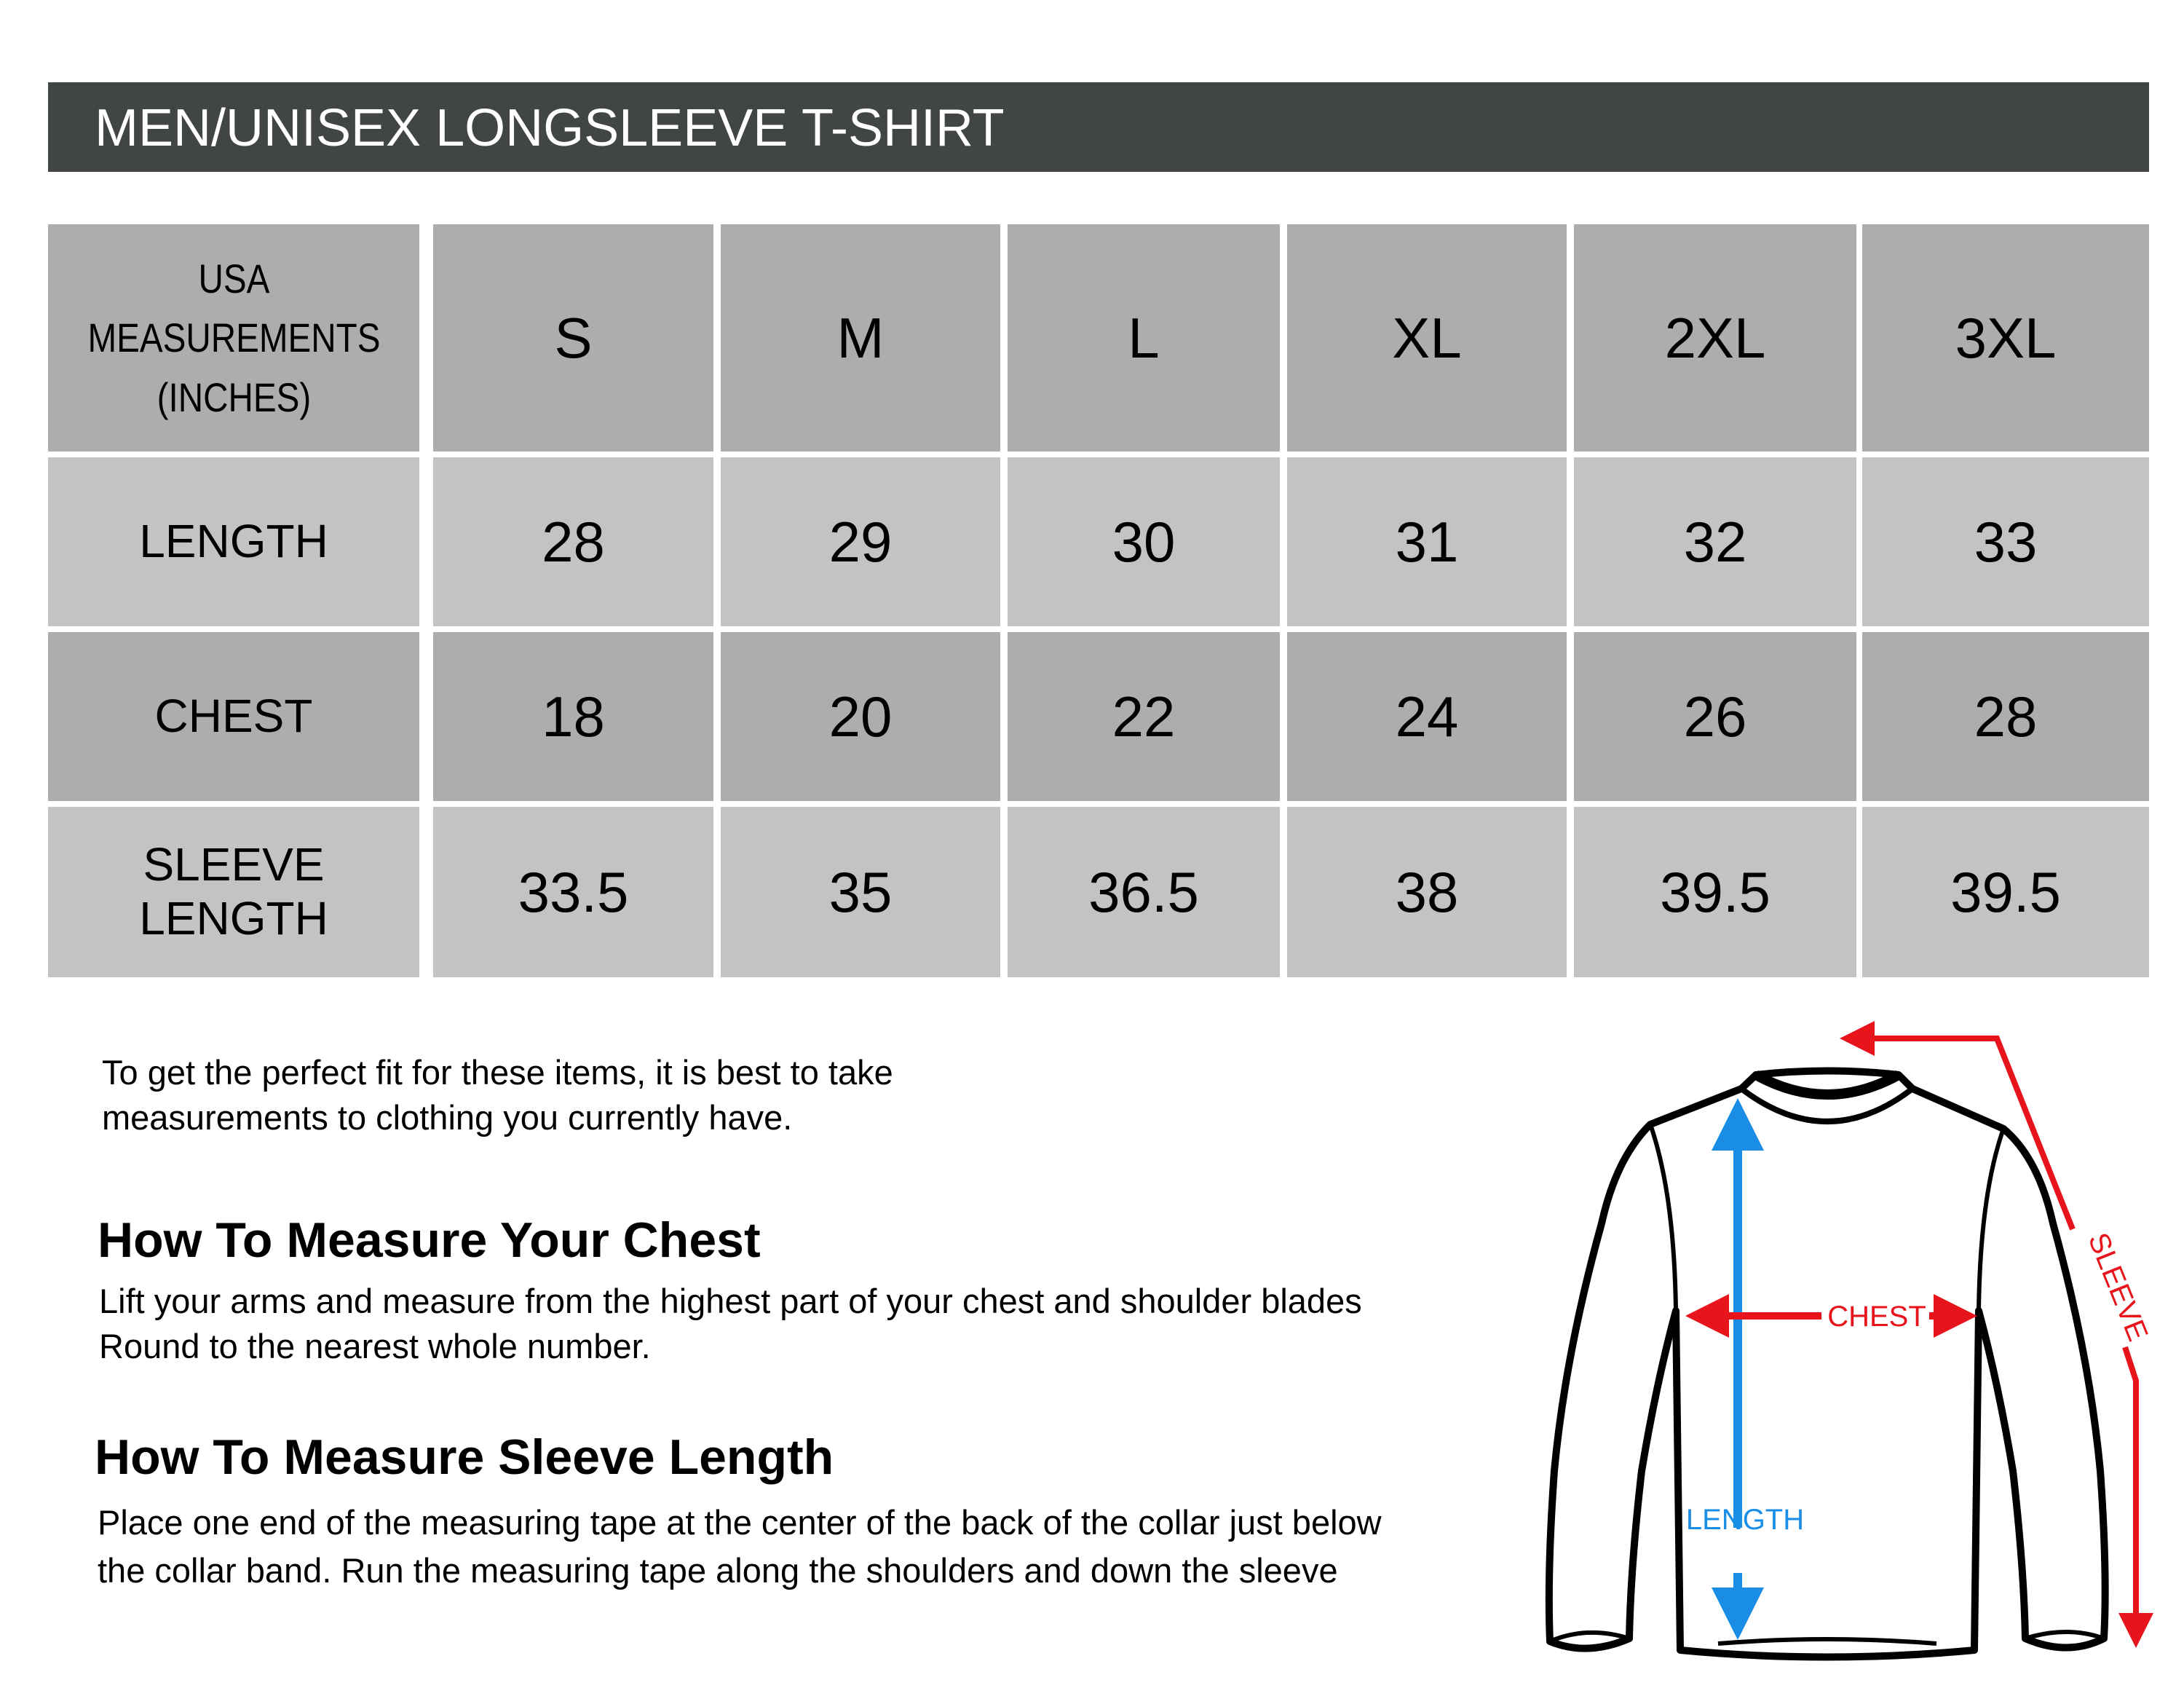 Image resolution: width=2184 pixels, height=1688 pixels. I want to click on row-label: SLEEVE LENGTH, so click(233, 892).